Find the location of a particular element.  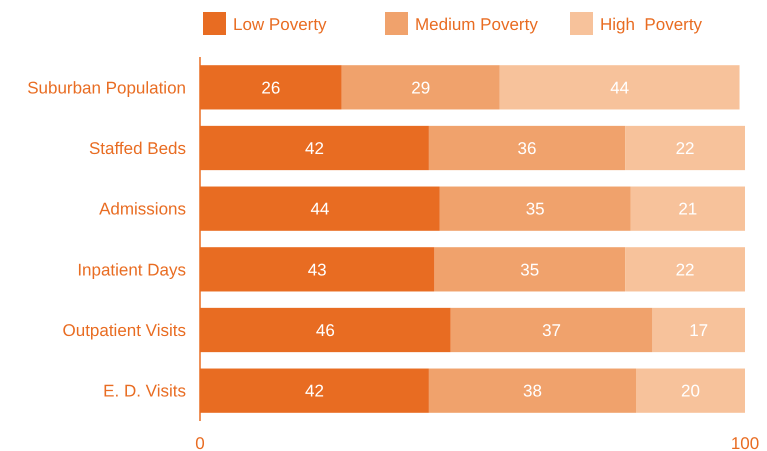

data-label: 26 is located at coordinates (270, 88).